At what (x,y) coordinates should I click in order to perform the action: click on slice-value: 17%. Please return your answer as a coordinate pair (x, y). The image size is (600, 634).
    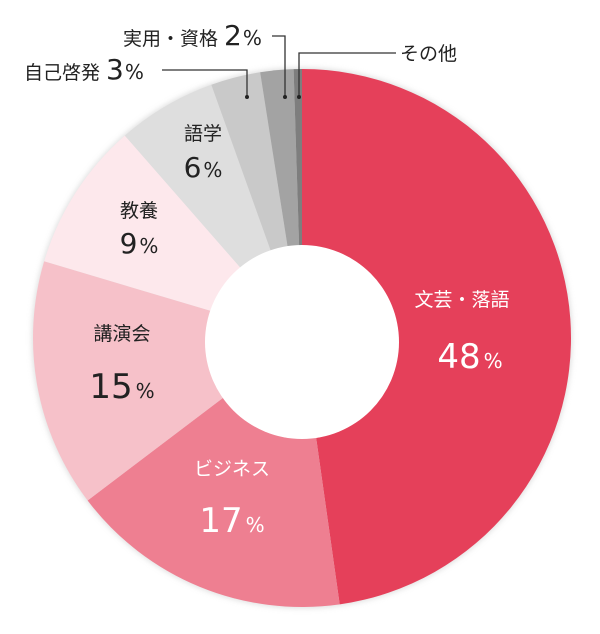
    Looking at the image, I should click on (231, 521).